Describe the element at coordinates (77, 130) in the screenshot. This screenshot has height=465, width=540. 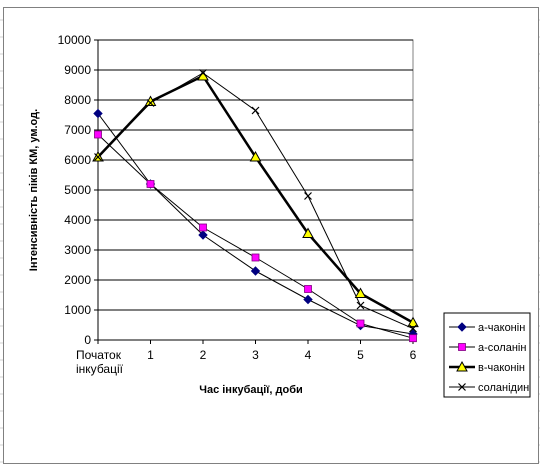
I see `y-tick-label: 7000` at that location.